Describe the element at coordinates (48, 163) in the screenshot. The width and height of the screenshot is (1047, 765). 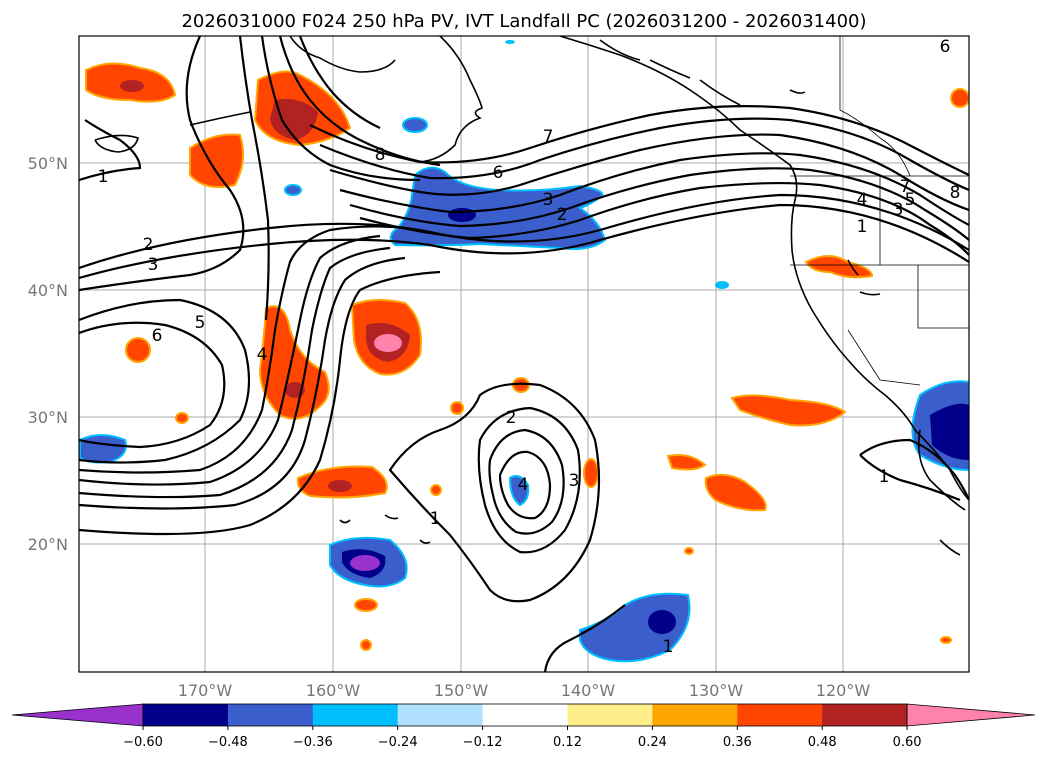
I see `lat-label: 50°N` at that location.